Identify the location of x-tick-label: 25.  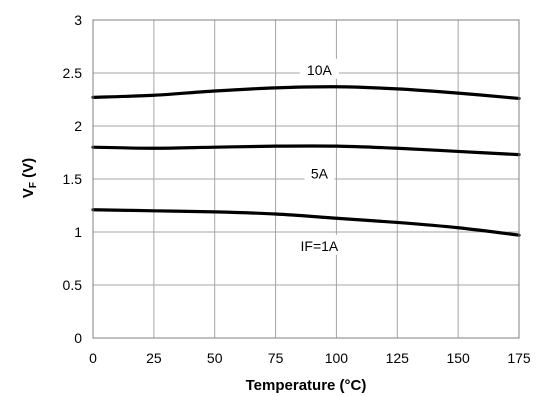
(154, 358).